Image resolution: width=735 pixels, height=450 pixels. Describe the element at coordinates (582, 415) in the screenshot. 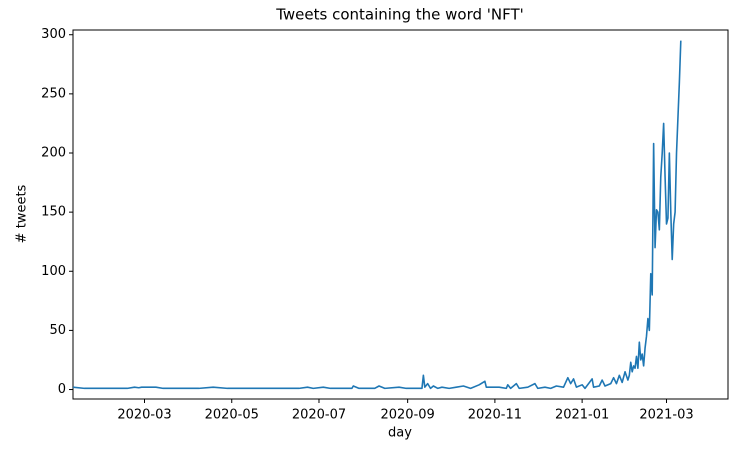

I see `x-tick-label: 2021-01` at that location.